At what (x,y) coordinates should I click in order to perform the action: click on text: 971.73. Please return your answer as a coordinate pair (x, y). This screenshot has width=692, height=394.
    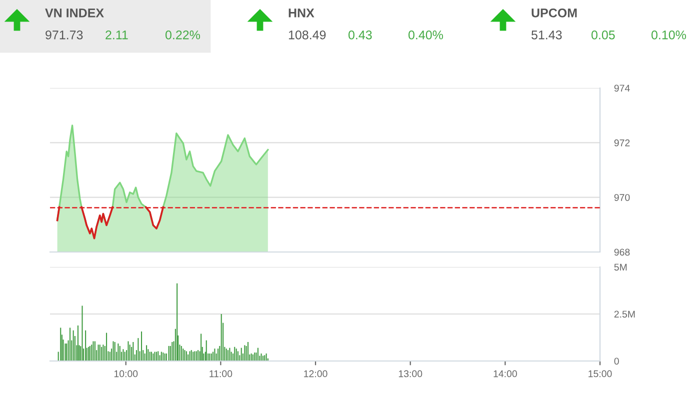
    Looking at the image, I should click on (64, 35).